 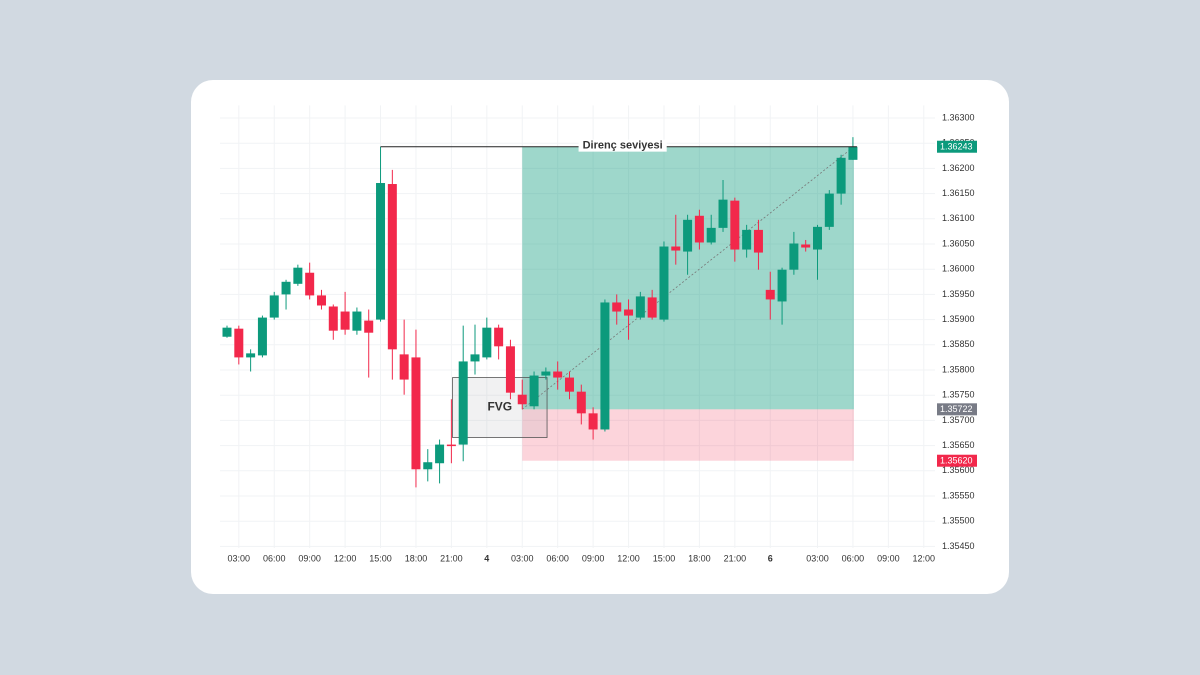 I want to click on y-tick-label: 1.35650, so click(x=958, y=445).